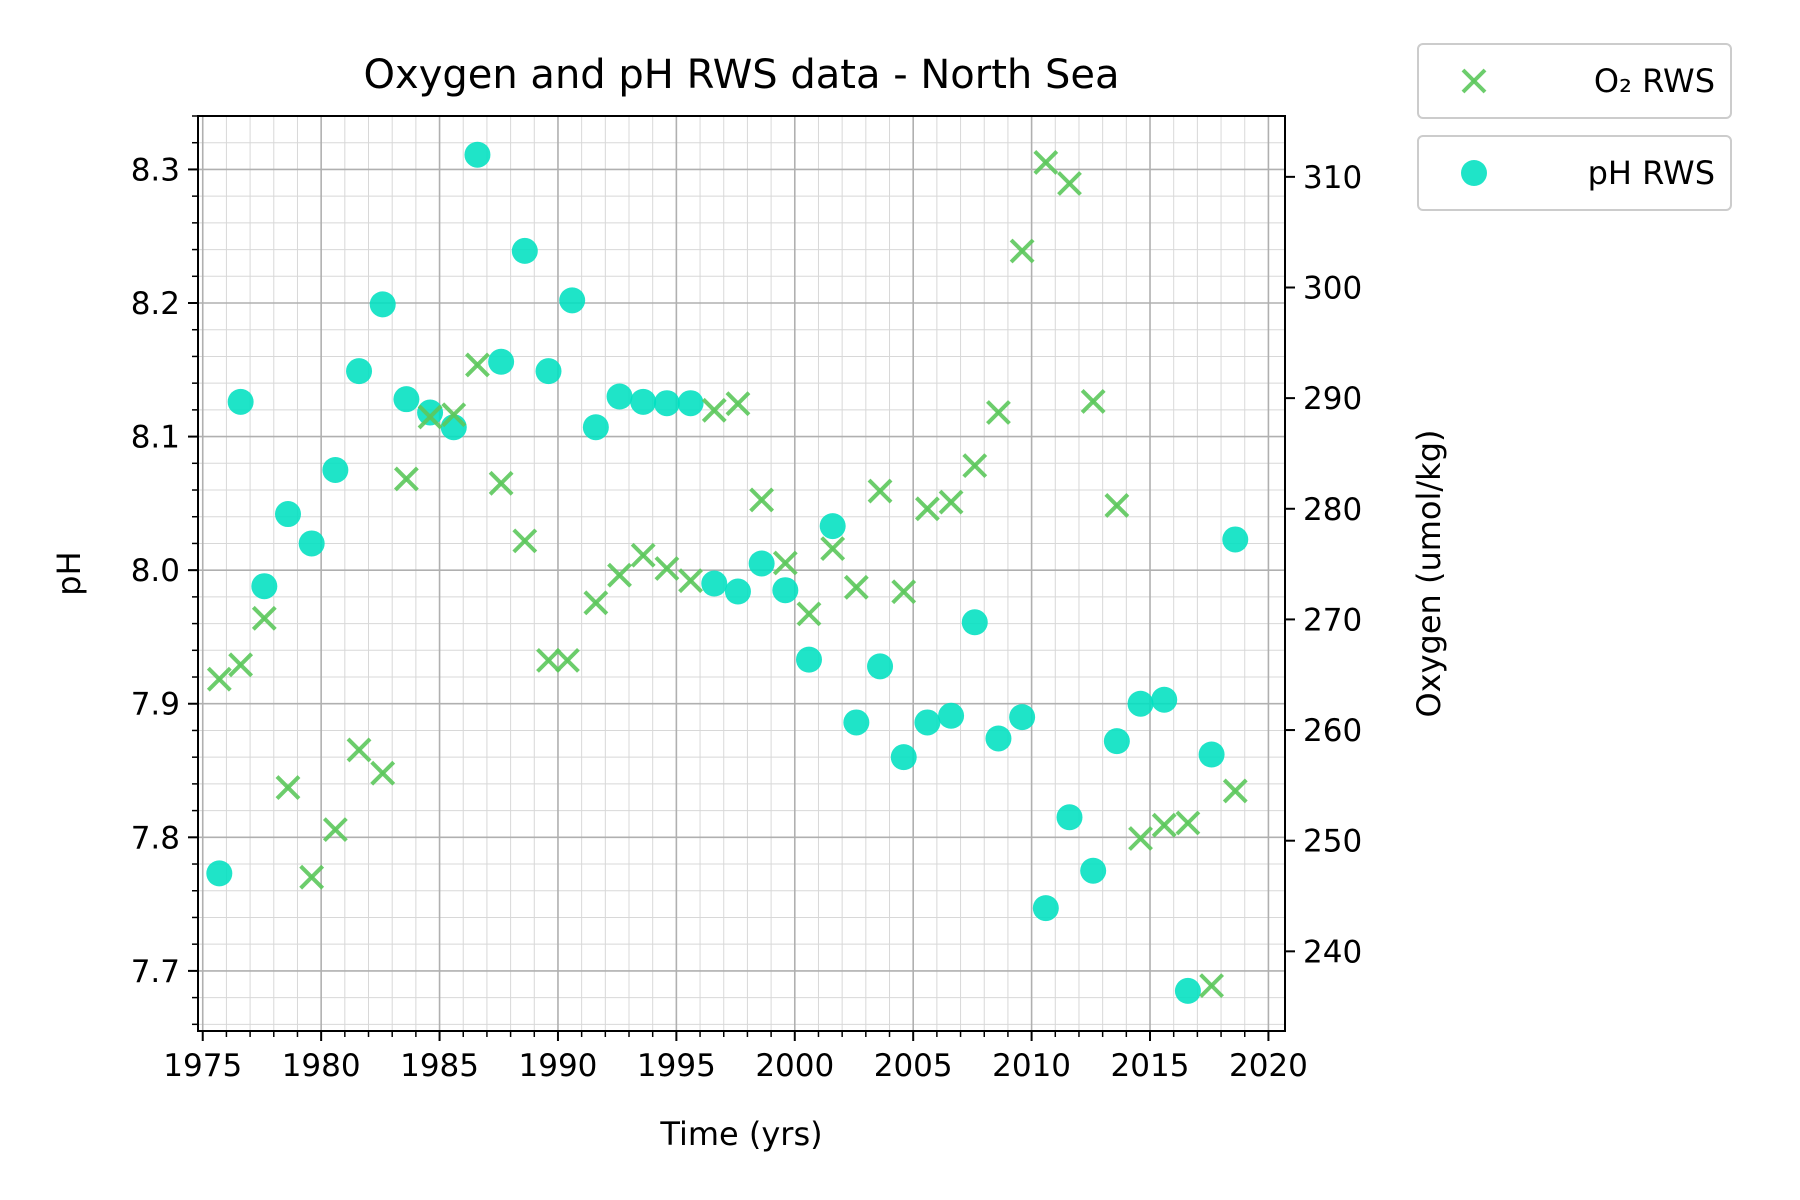 The height and width of the screenshot is (1200, 1800). Describe the element at coordinates (1654, 81) in the screenshot. I see `legend-label: O₂ RWS` at that location.